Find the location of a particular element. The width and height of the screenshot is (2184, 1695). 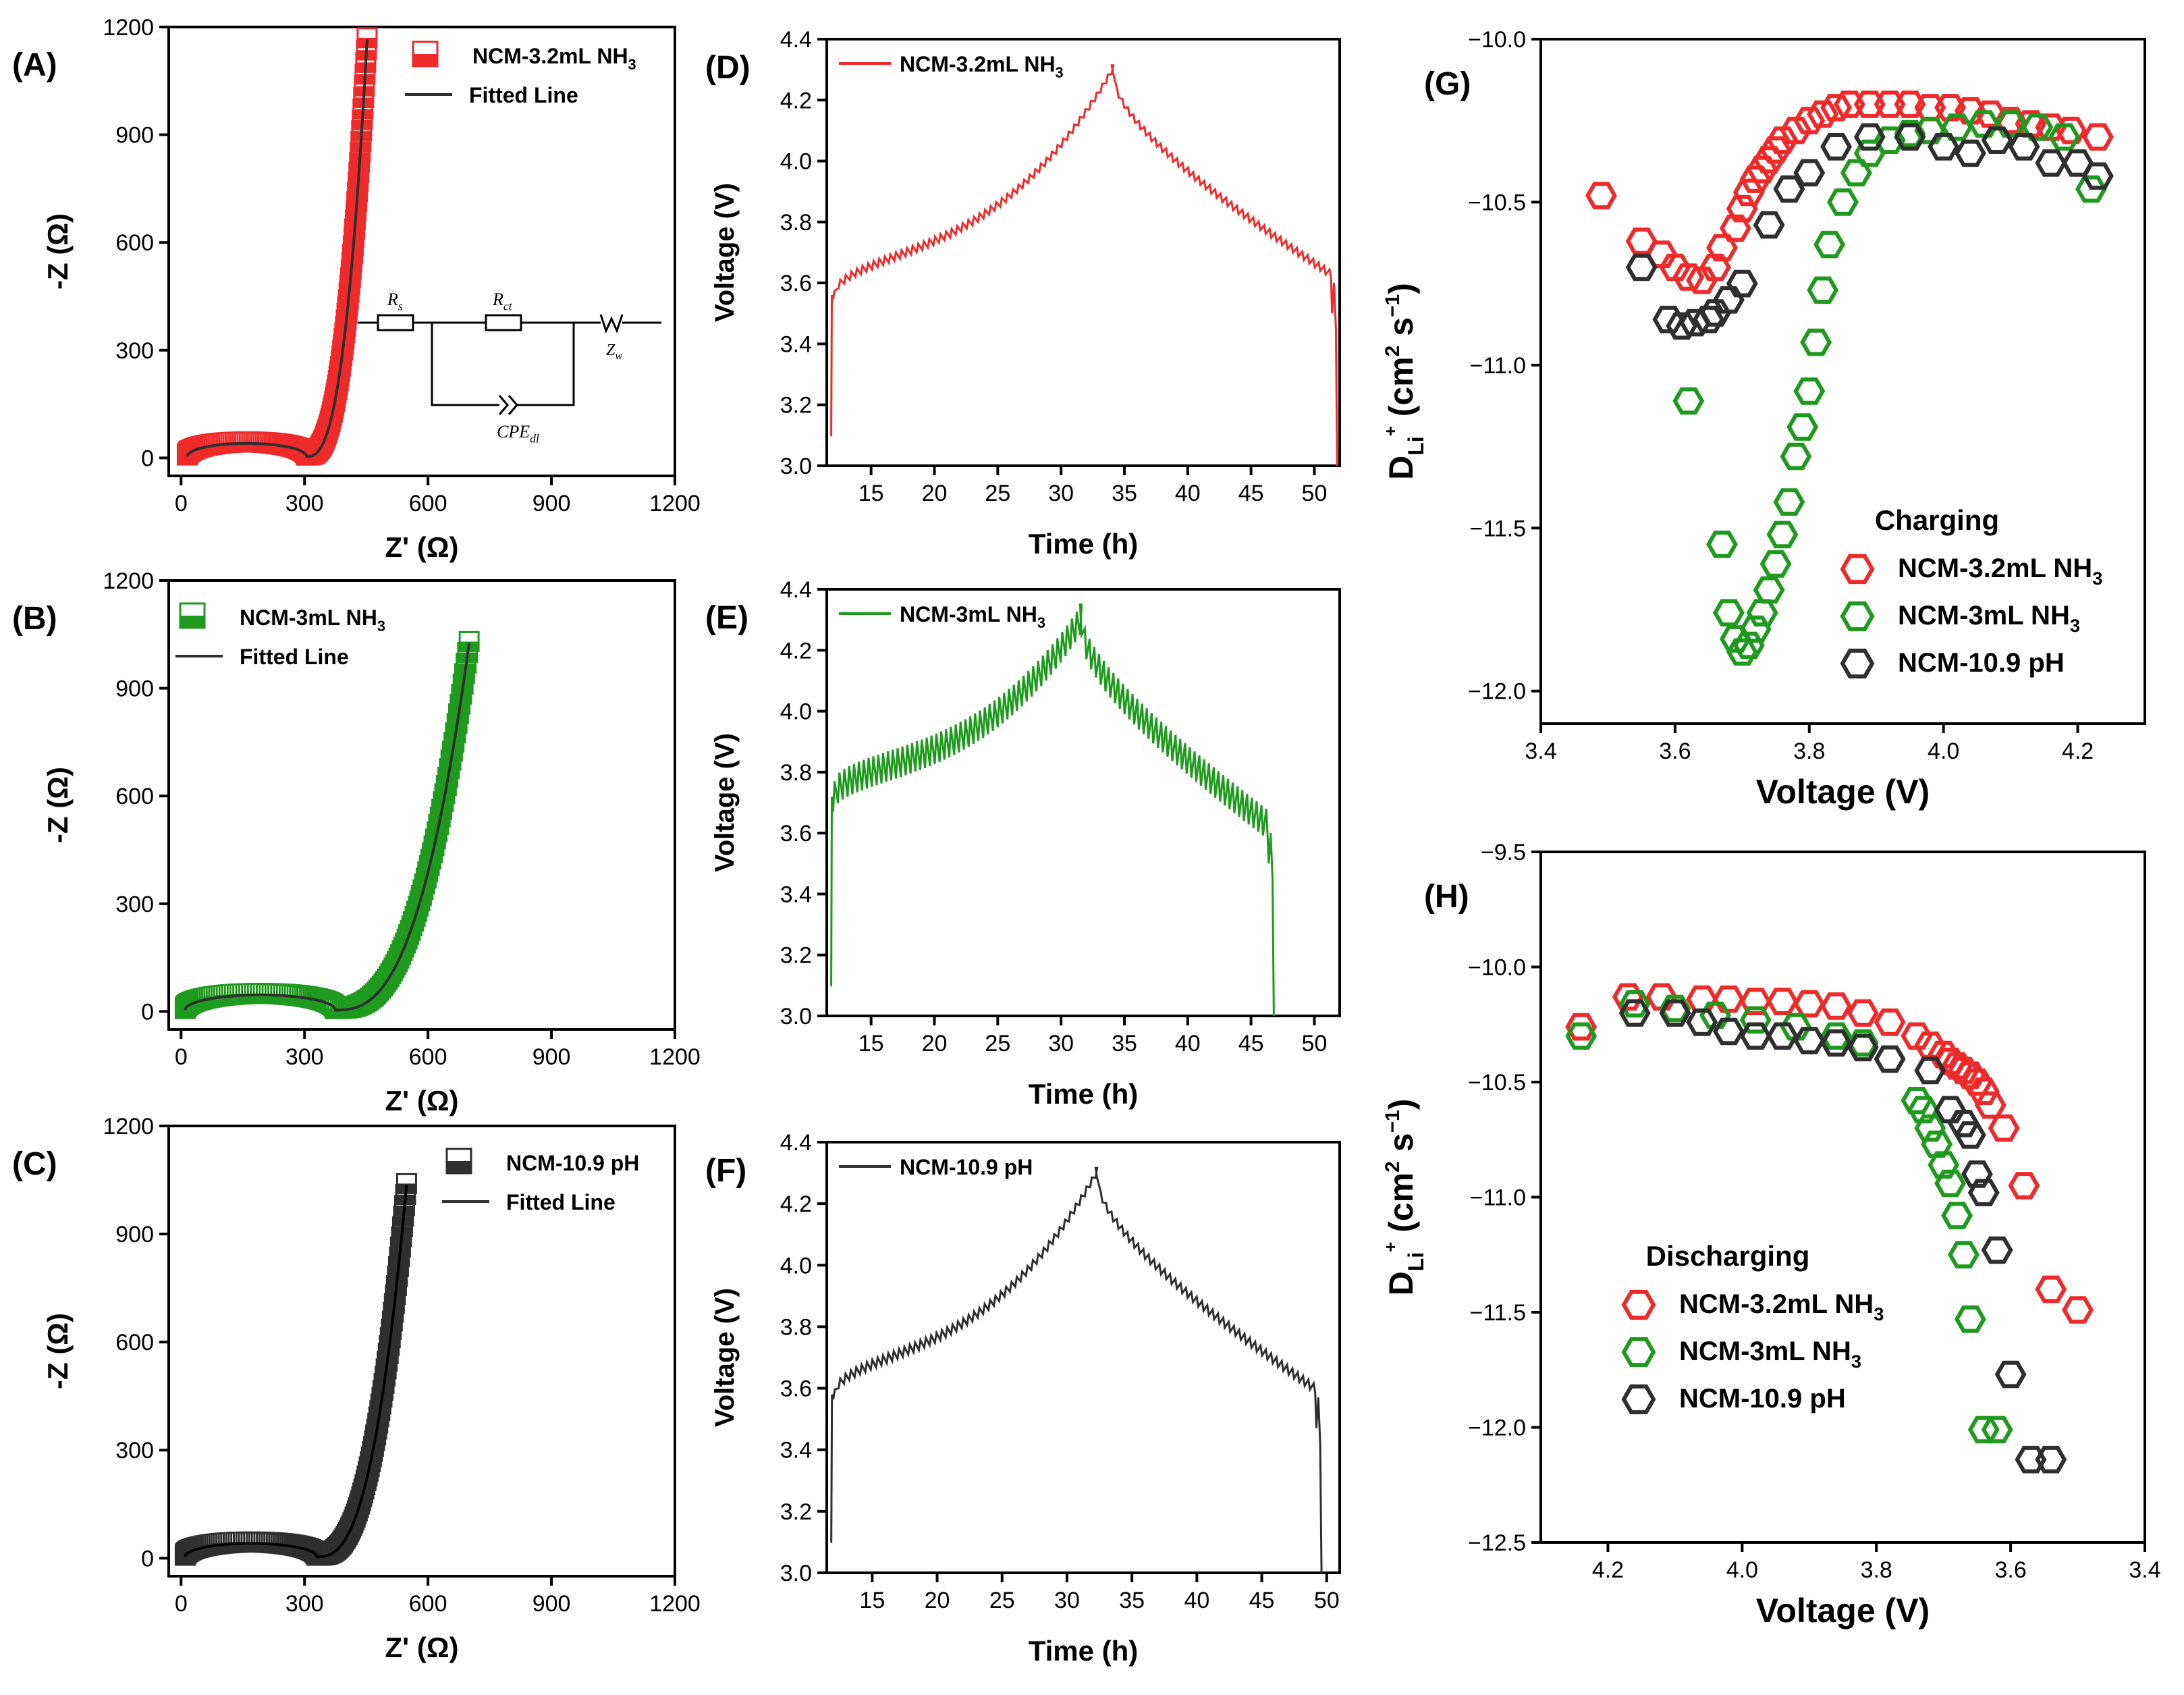

circuit-label-rct: Rct is located at coordinates (502, 301).